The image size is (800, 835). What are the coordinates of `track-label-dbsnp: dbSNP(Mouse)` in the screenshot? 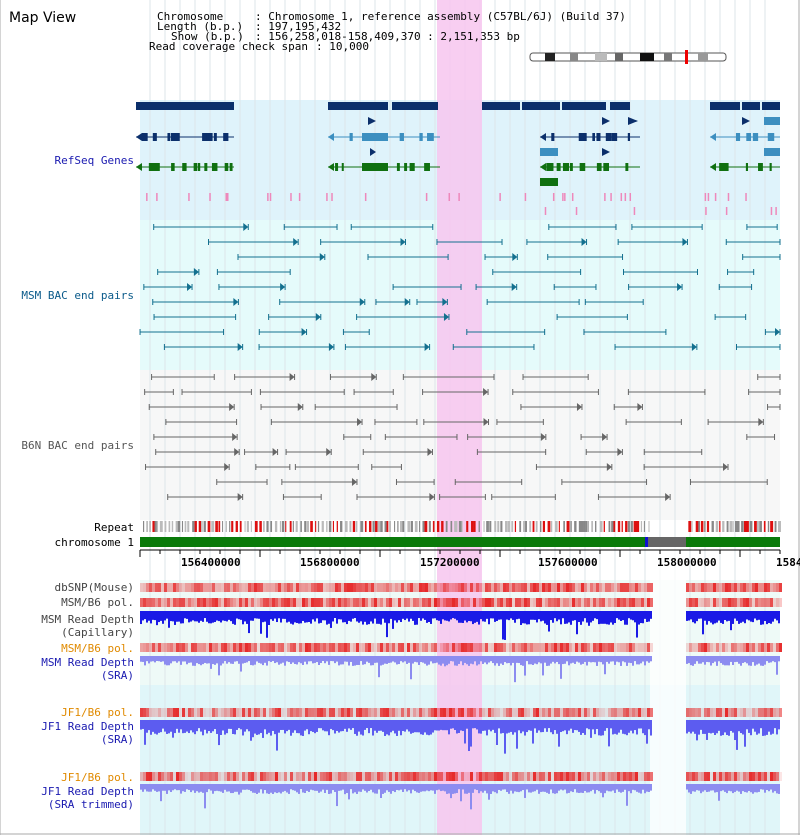 It's located at (94, 587).